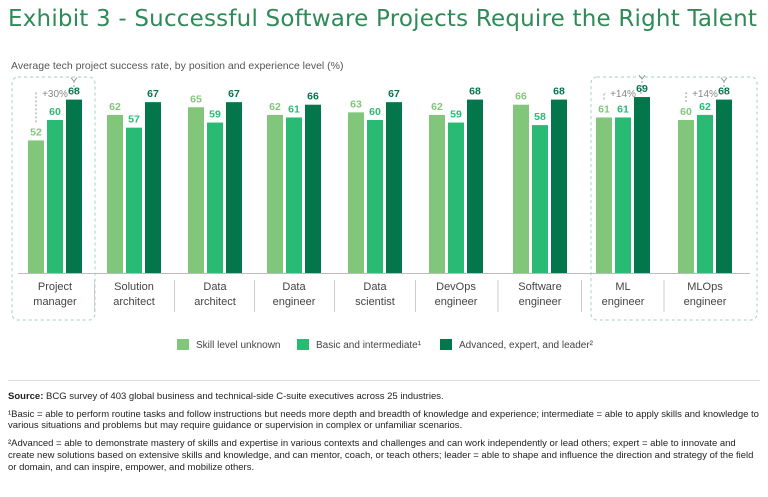 The height and width of the screenshot is (497, 768). What do you see at coordinates (369, 345) in the screenshot?
I see `legend-label: Basic and intermediate¹` at bounding box center [369, 345].